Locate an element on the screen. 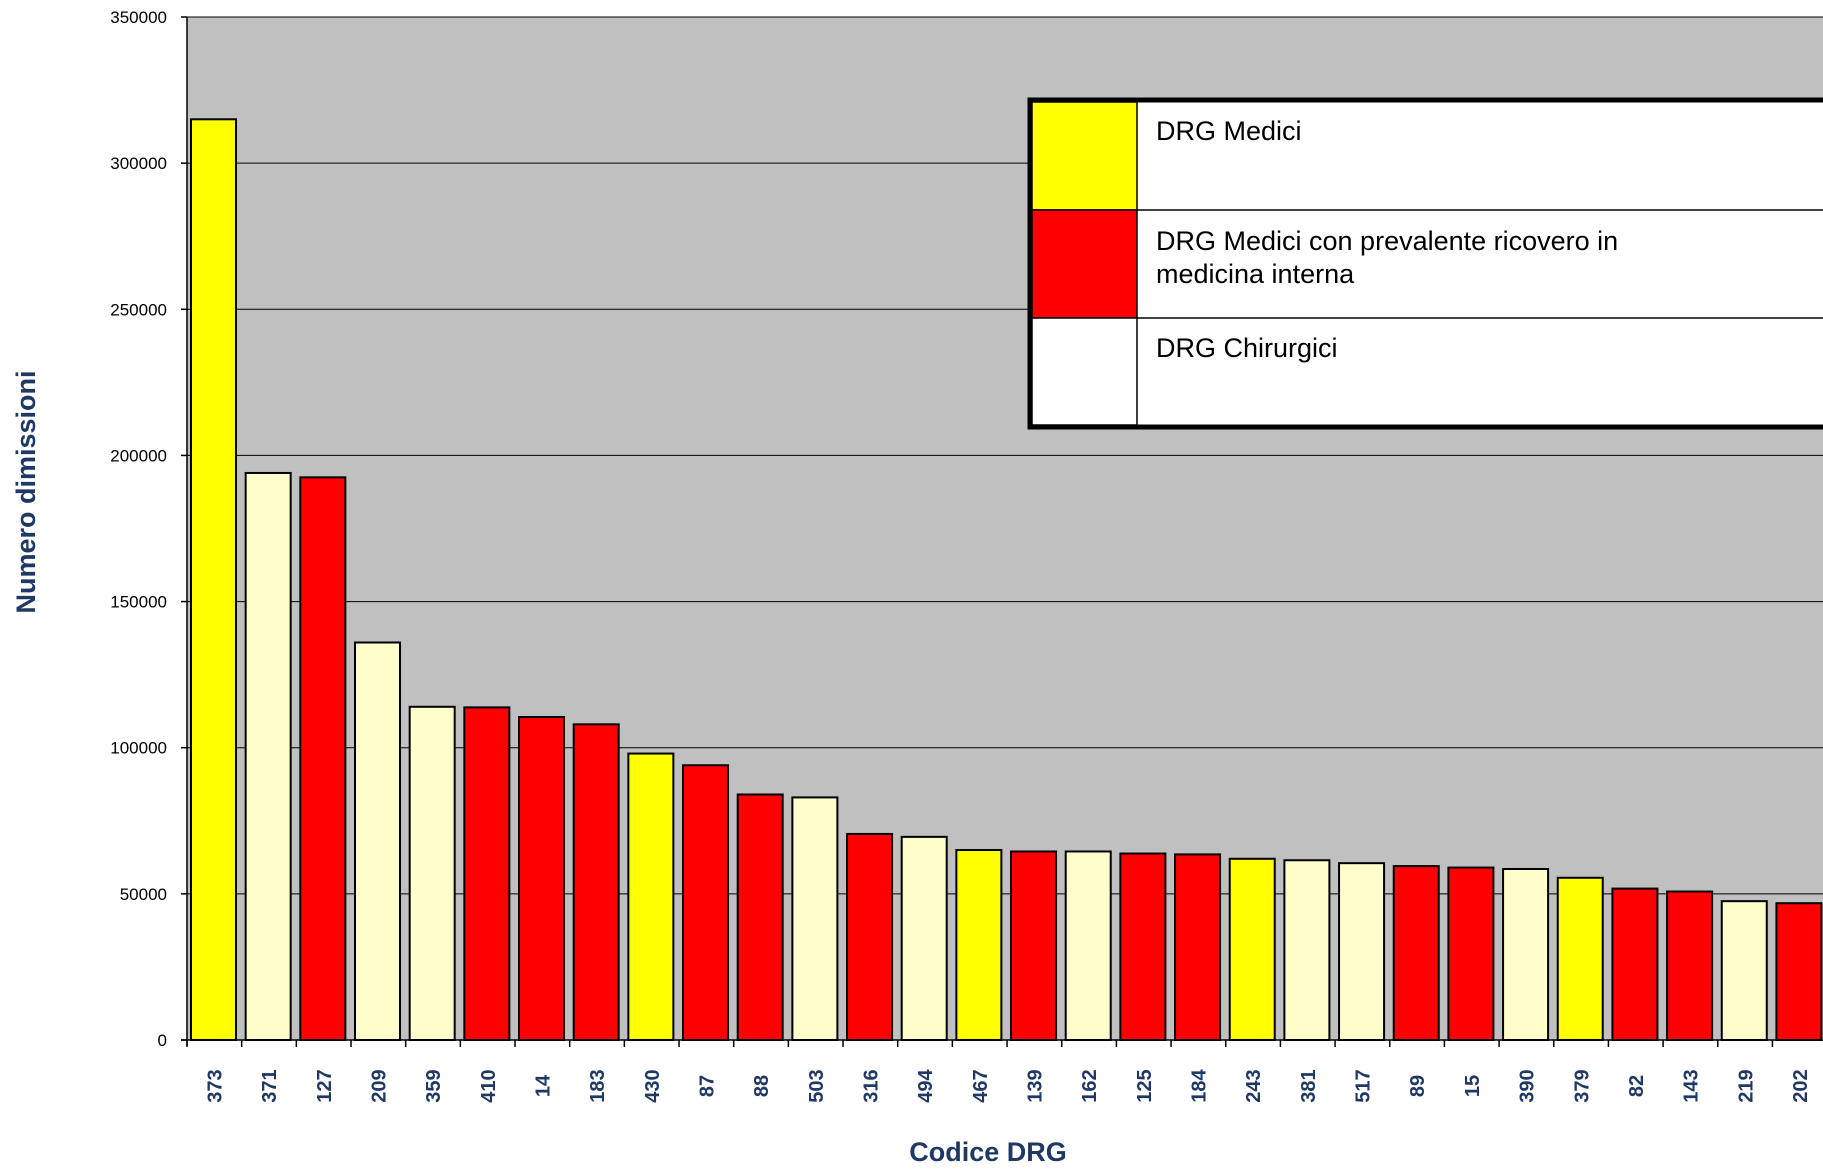  x-tick-label: 82 is located at coordinates (1637, 1086).